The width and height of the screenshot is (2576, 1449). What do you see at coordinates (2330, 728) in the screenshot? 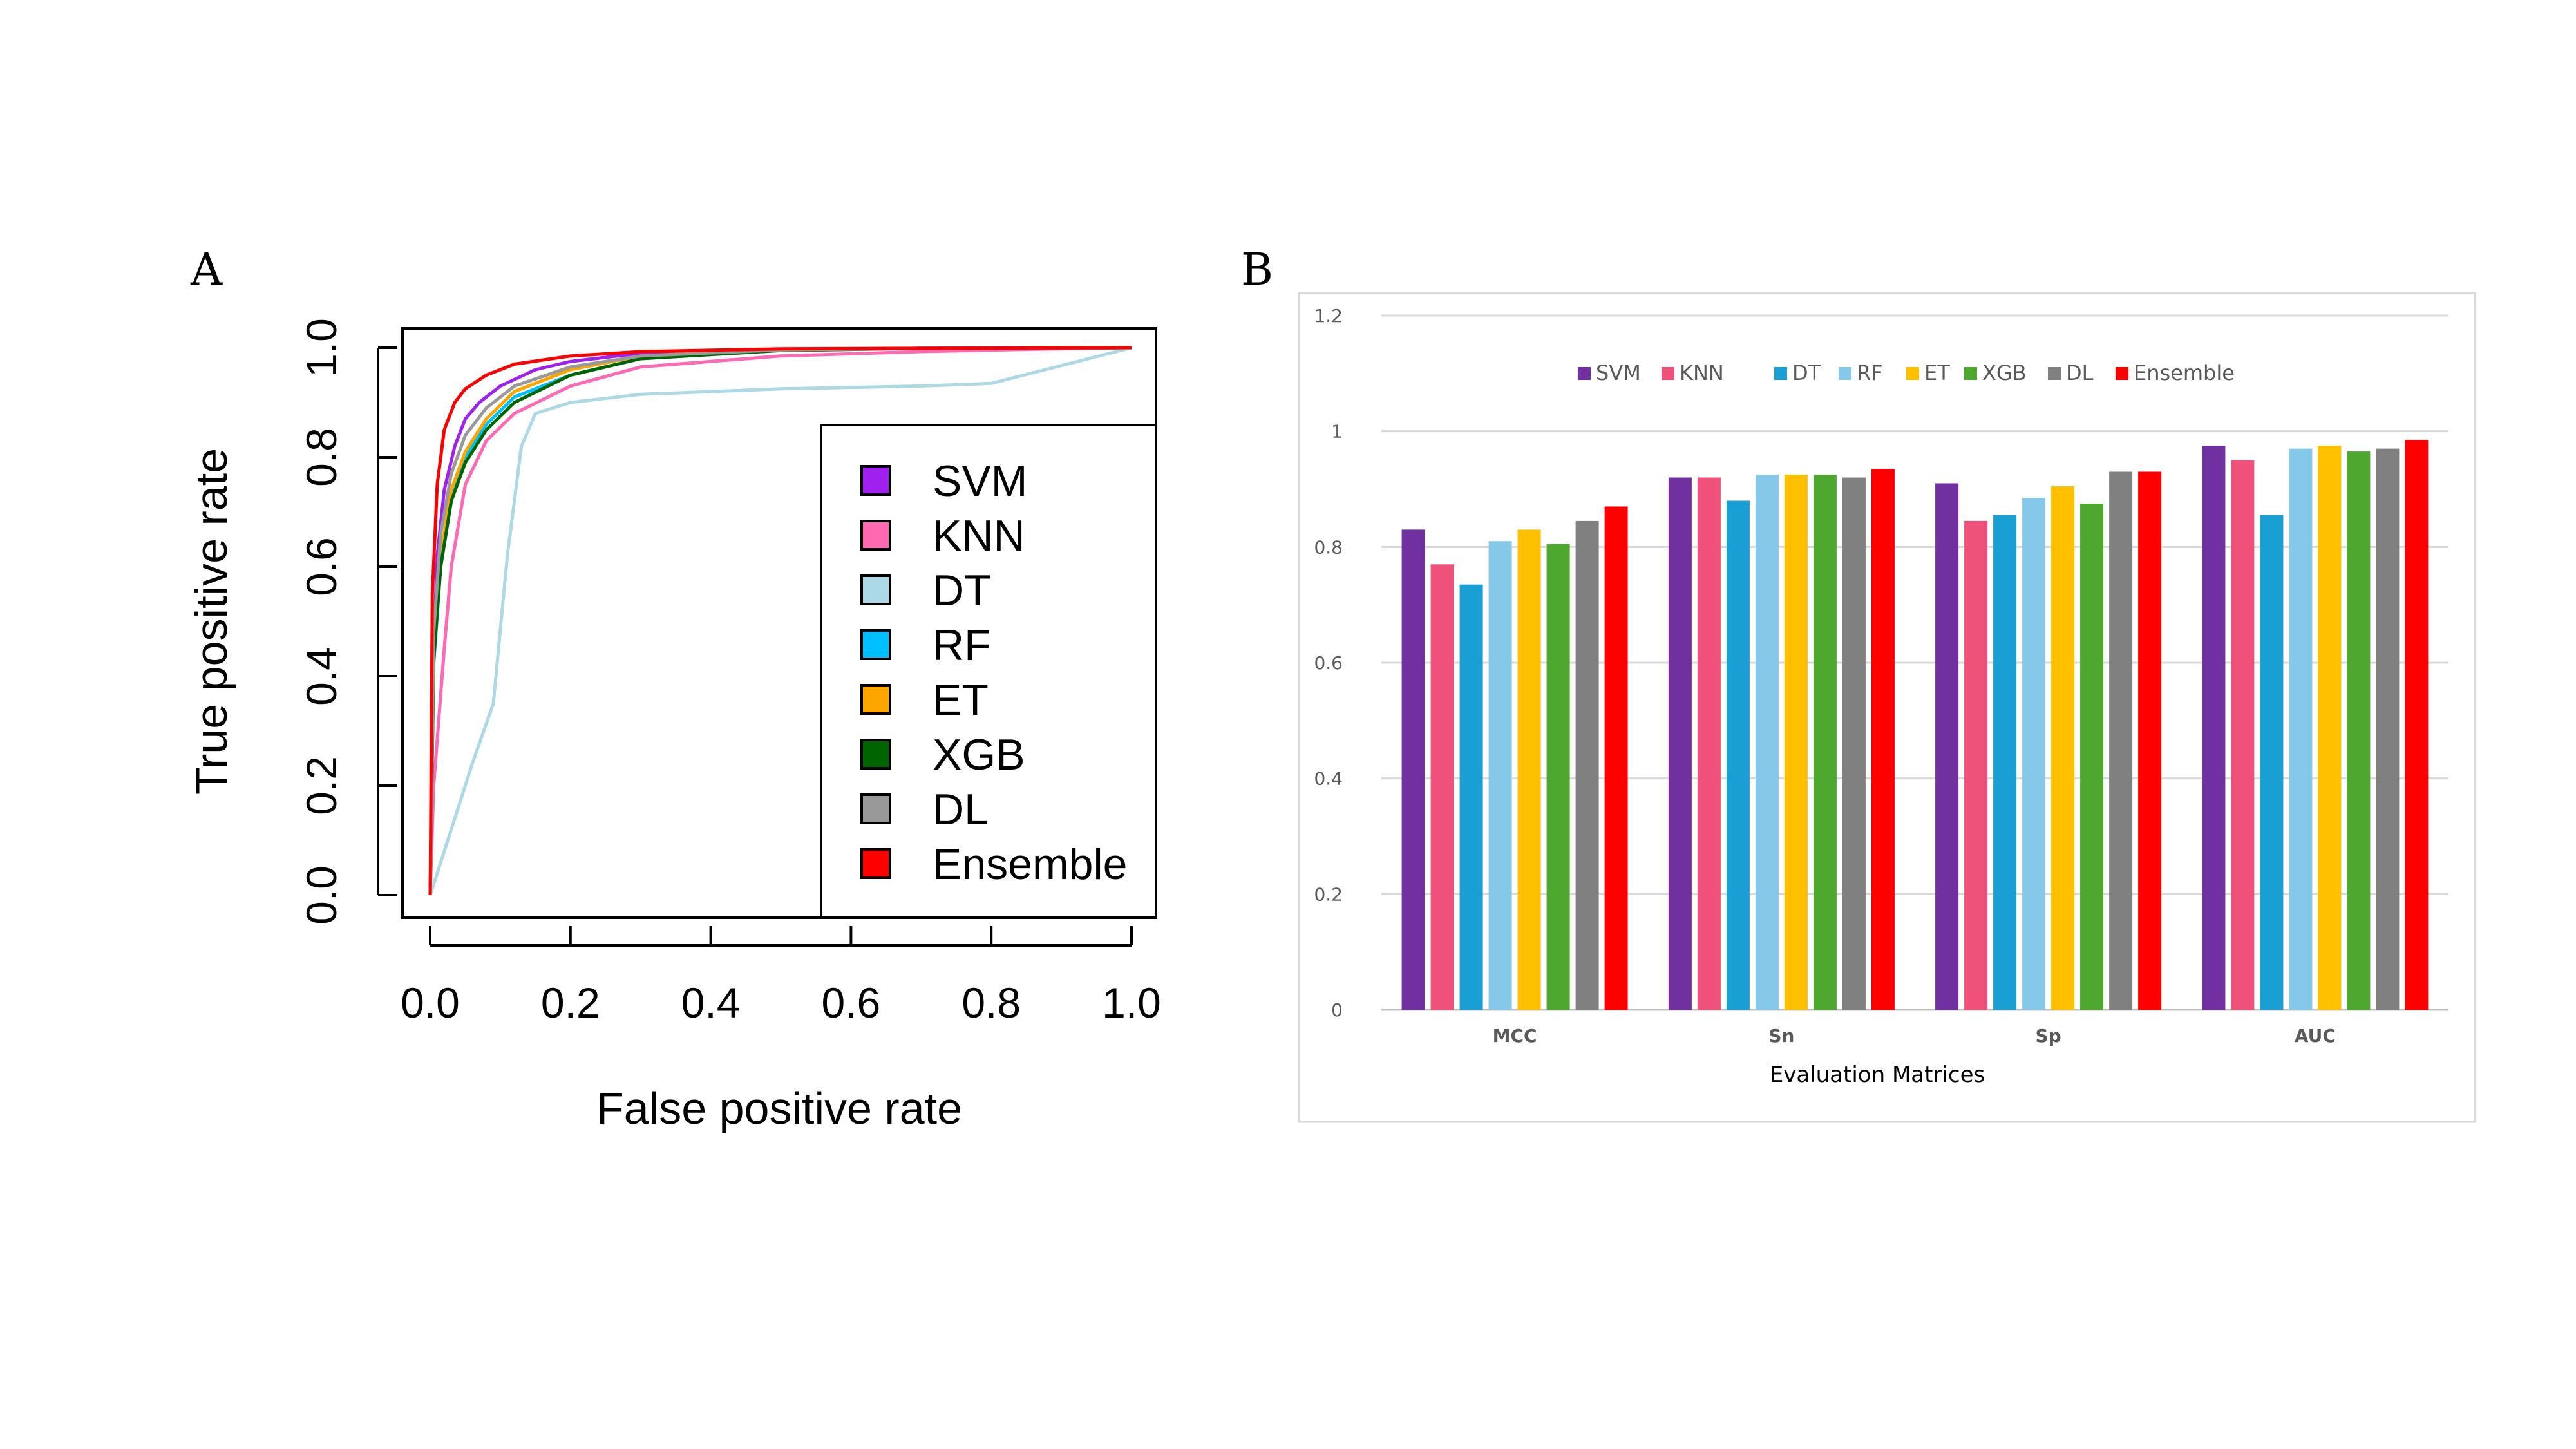
I see `bar-auc-et` at bounding box center [2330, 728].